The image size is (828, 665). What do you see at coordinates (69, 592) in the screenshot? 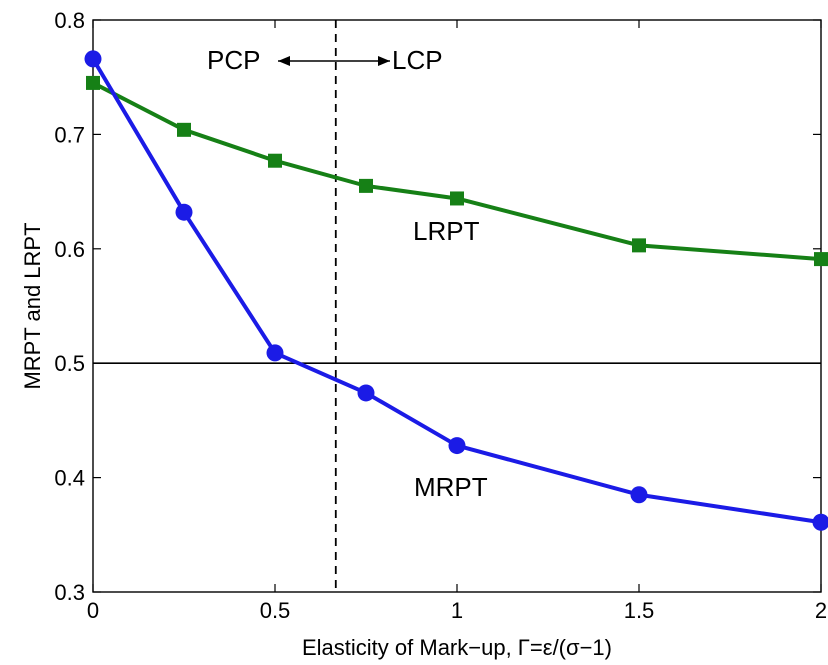
I see `y-tick-label: 0.3` at bounding box center [69, 592].